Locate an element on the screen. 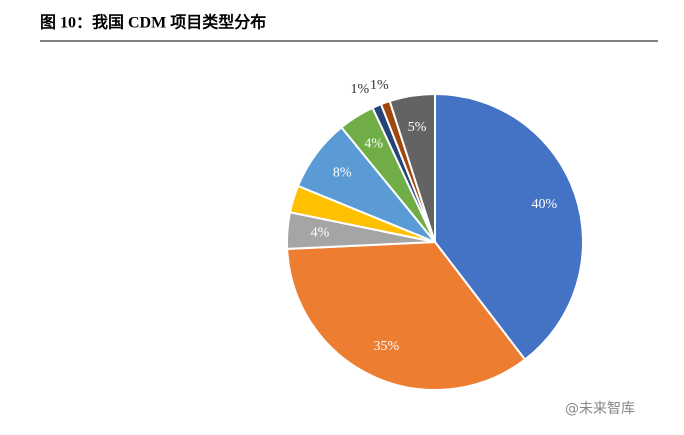 The height and width of the screenshot is (435, 684). slice-label: 40% is located at coordinates (545, 204).